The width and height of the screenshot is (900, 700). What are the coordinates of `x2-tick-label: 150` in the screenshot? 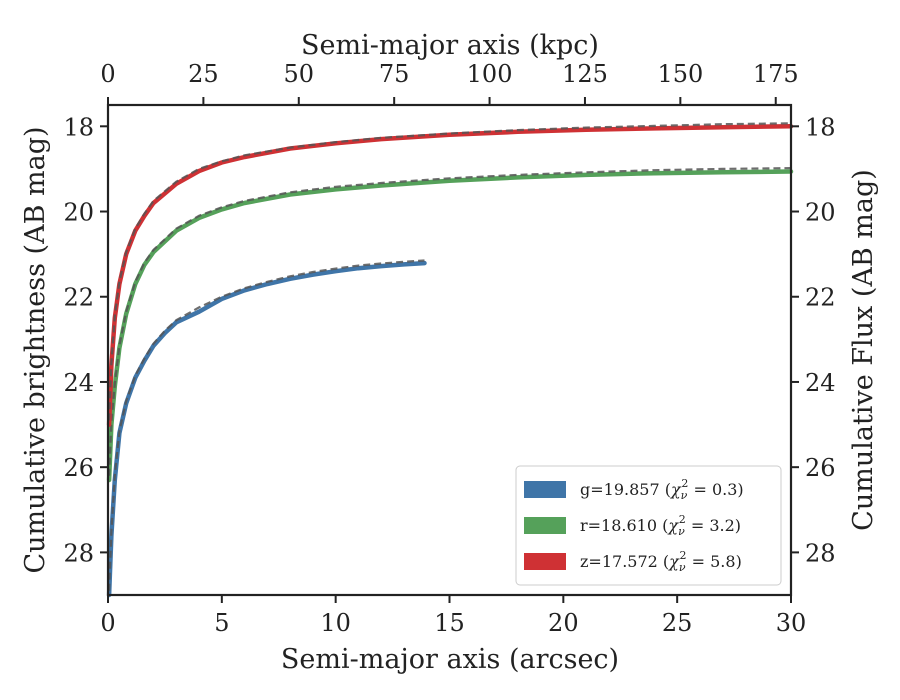 It's located at (680, 74).